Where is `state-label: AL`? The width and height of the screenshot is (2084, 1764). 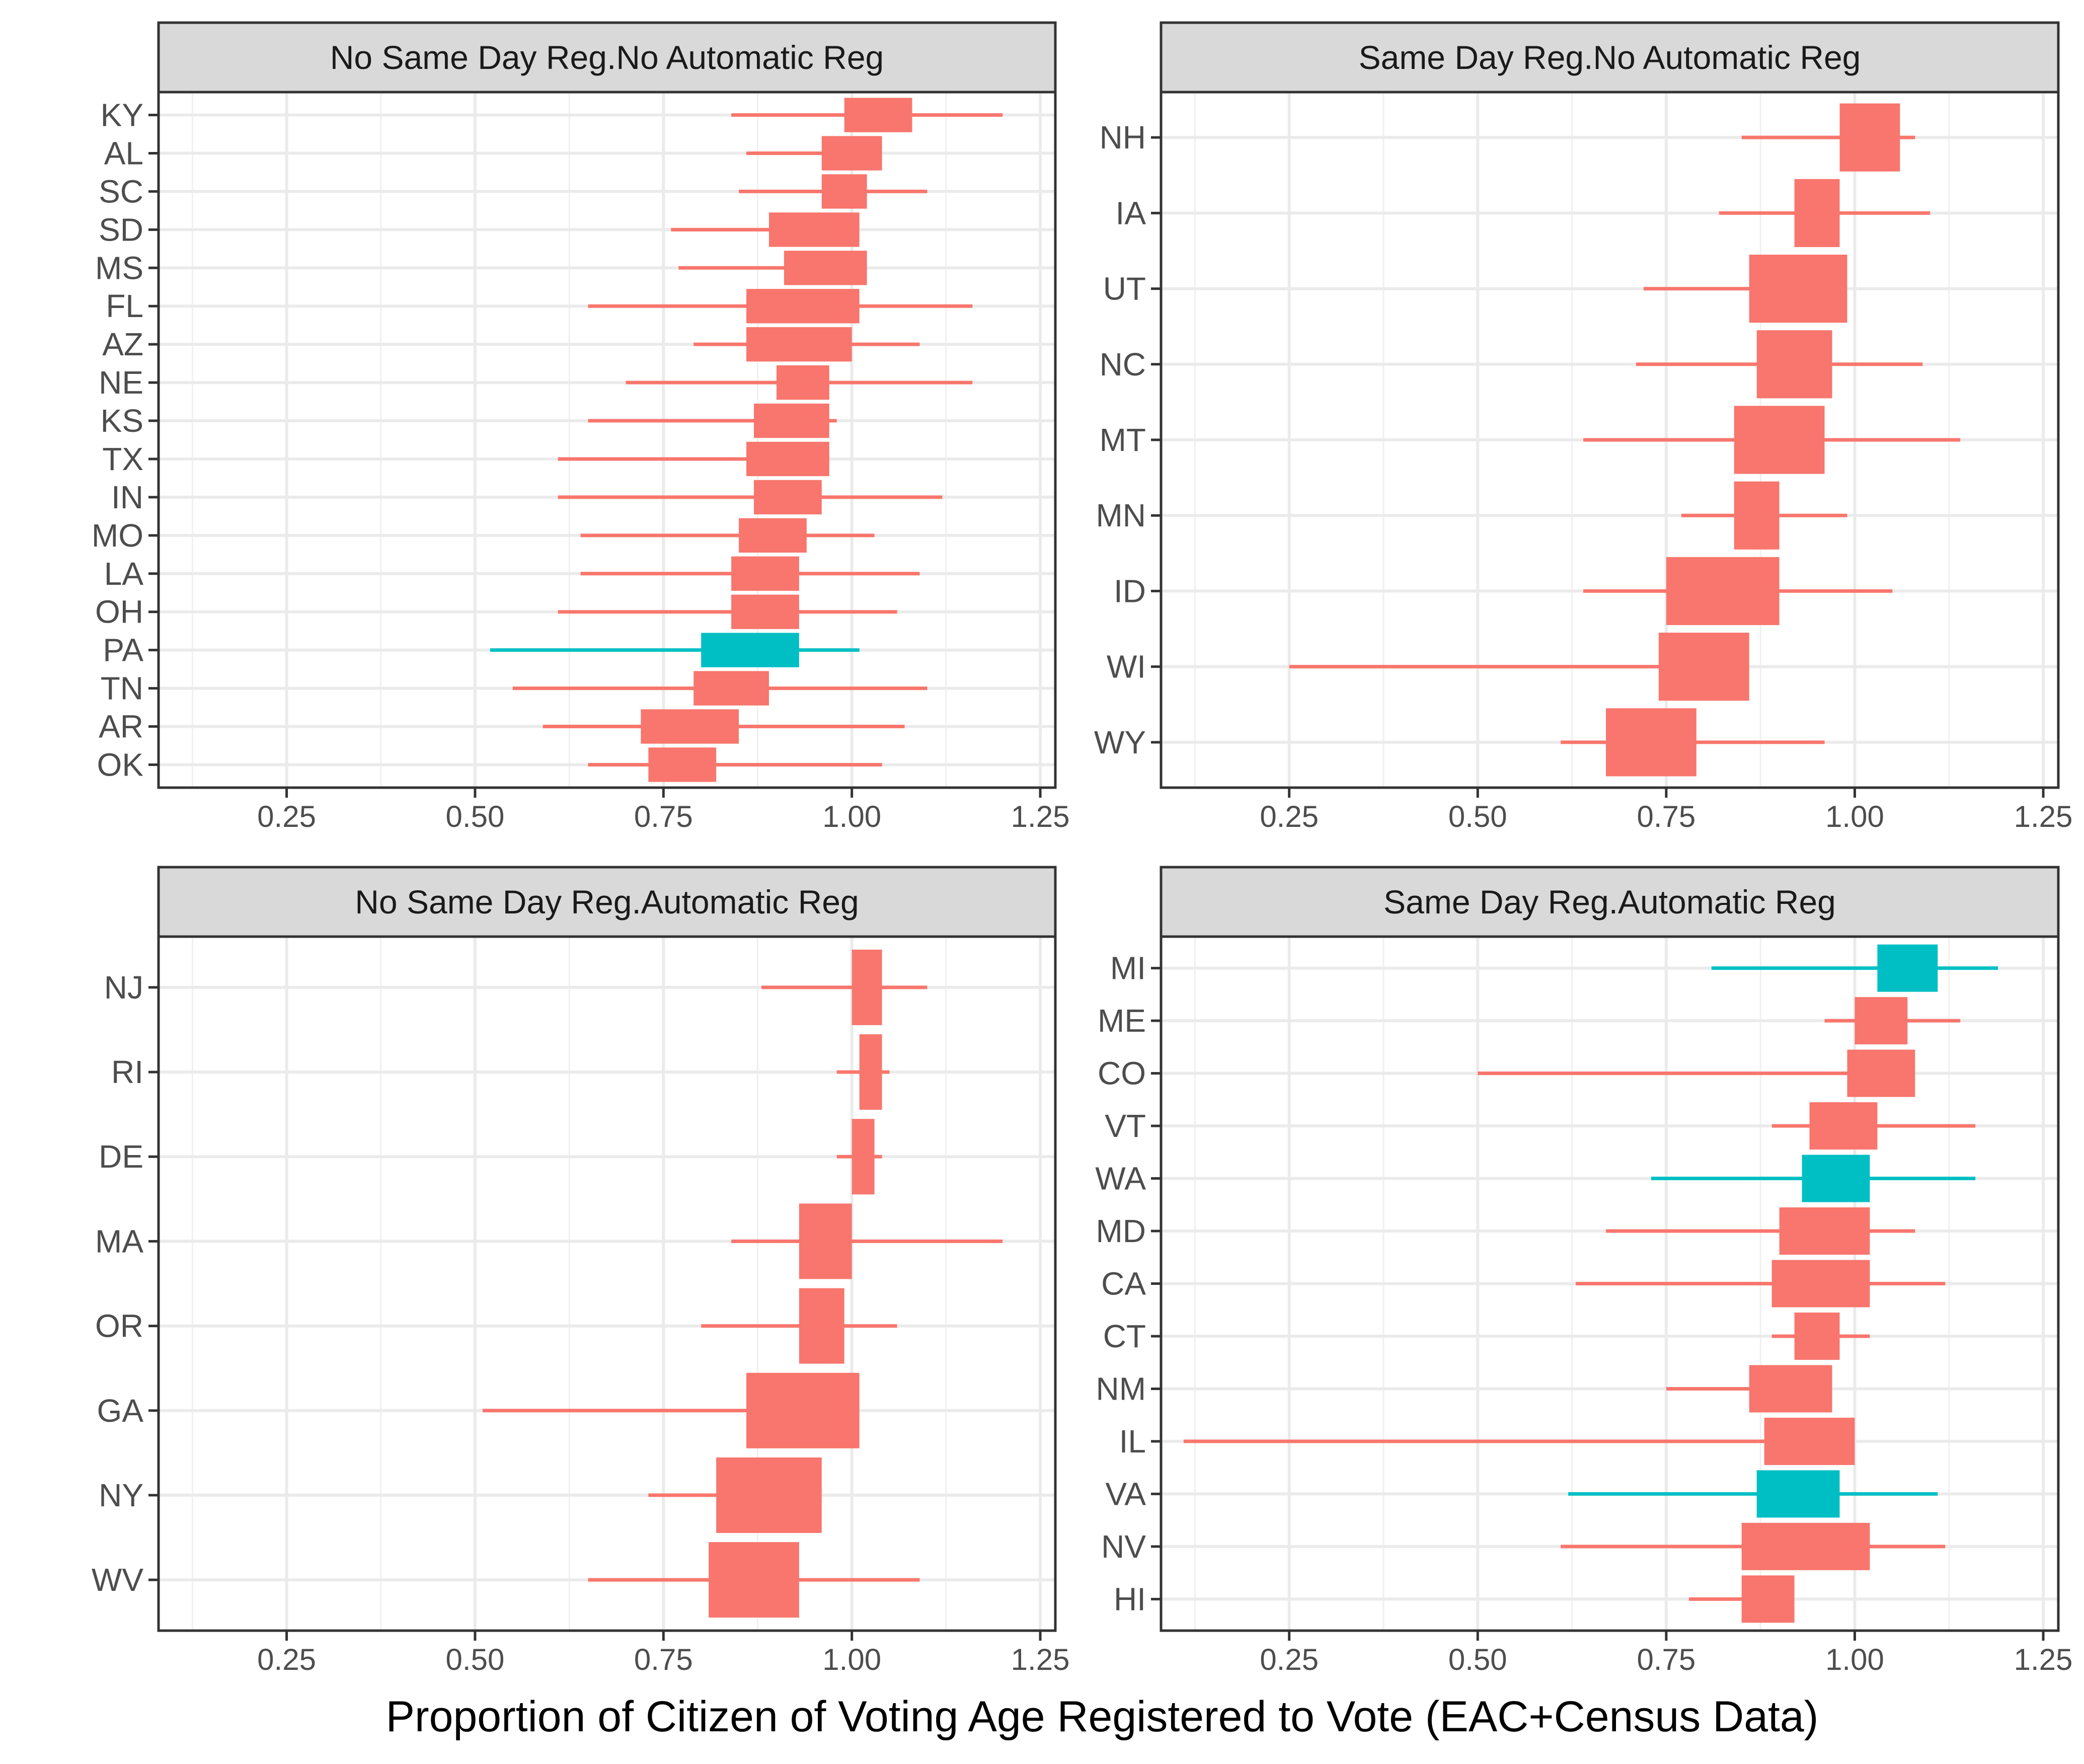
state-label: AL is located at coordinates (123, 153).